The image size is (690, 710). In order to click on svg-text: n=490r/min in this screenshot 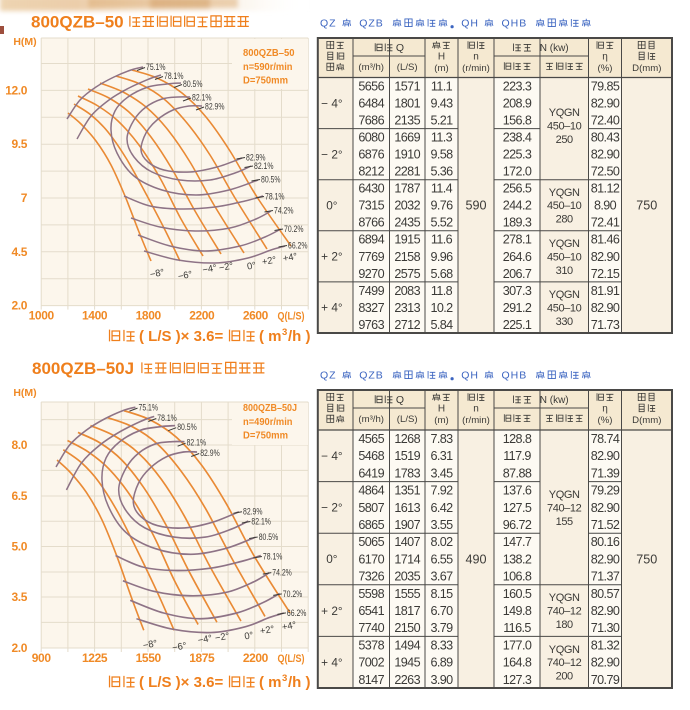, I will do `click(268, 422)`.